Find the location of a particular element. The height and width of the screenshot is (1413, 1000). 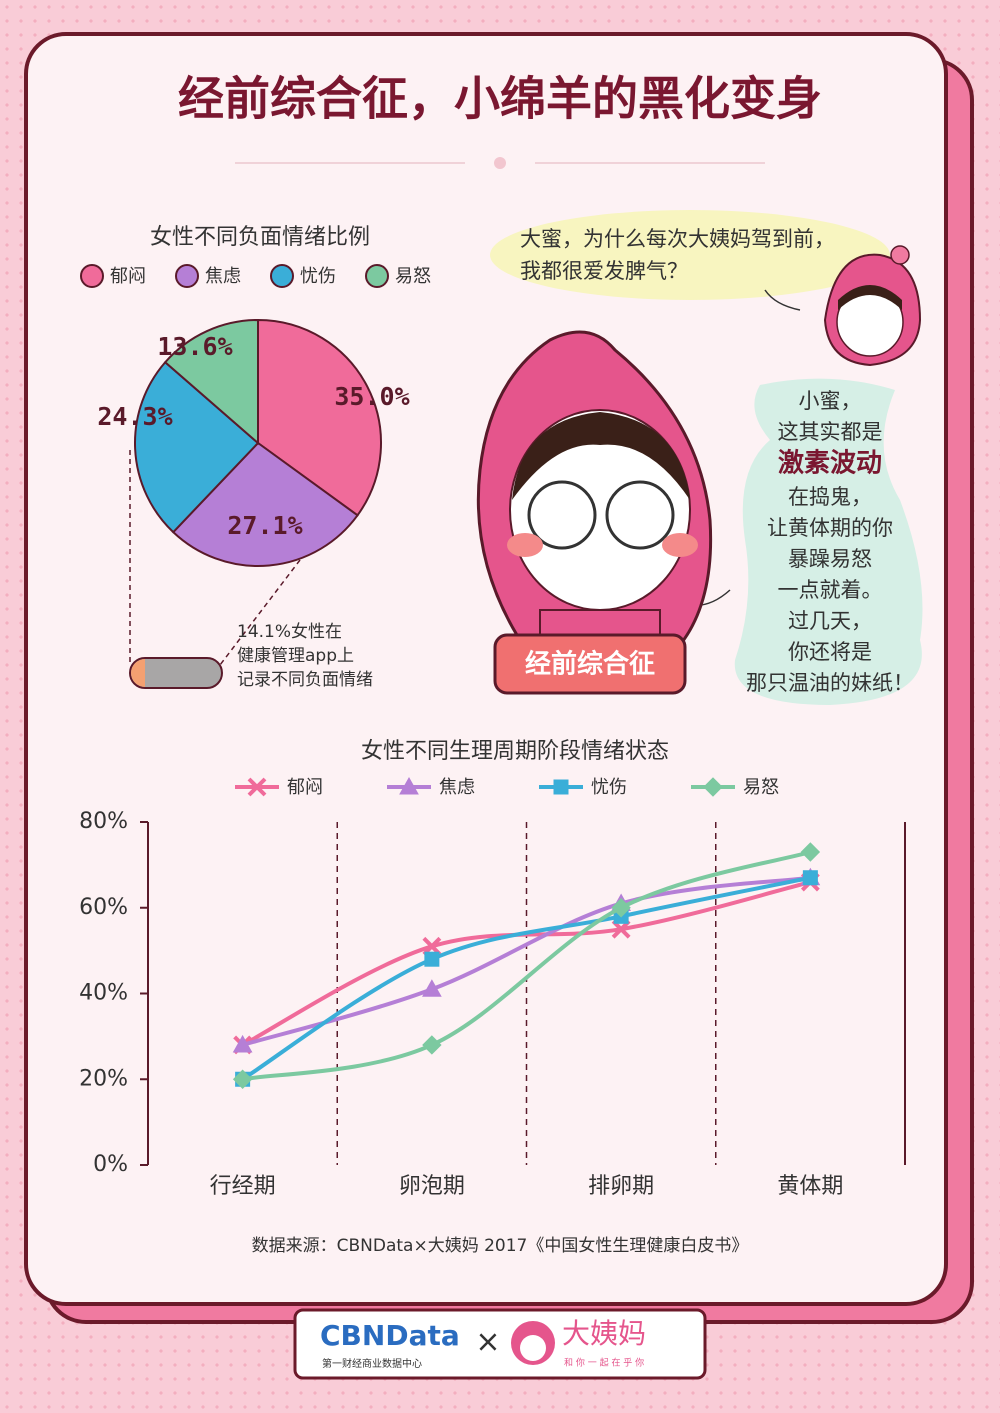

bubble-text: 在捣鬼， is located at coordinates (830, 497).